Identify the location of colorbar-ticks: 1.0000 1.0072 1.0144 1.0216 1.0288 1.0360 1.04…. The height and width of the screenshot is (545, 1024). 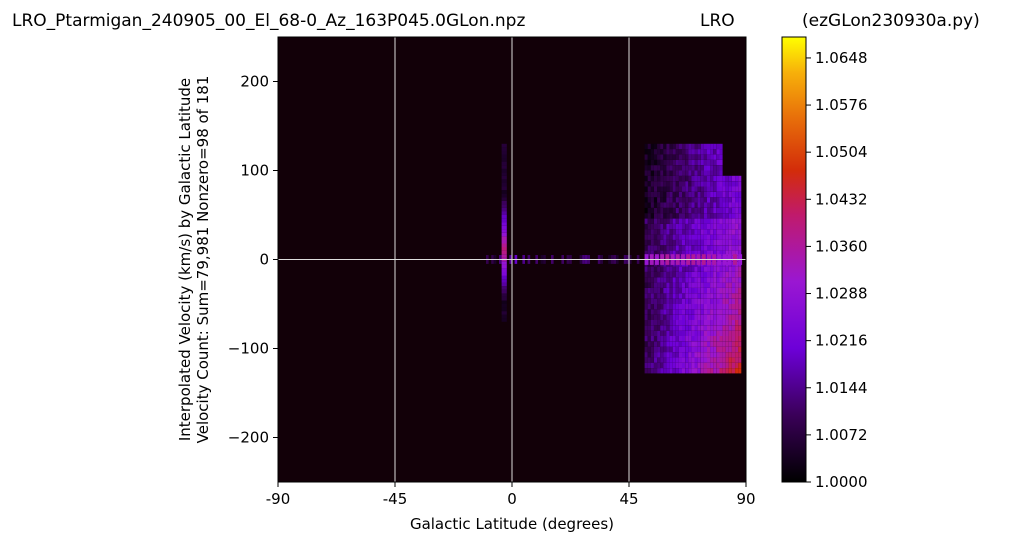
(837, 270).